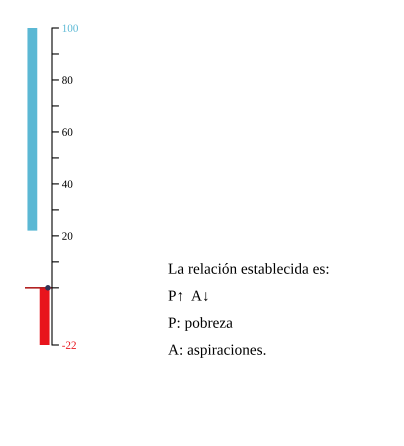 This screenshot has height=446, width=404. Describe the element at coordinates (67, 132) in the screenshot. I see `y-tick-label: 60` at that location.